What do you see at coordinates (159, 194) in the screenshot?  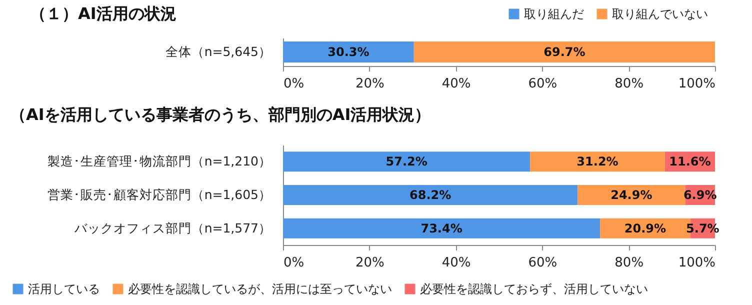 I see `y-tick-label: 営業･販売･顧客対応部門（n=1,605）` at bounding box center [159, 194].